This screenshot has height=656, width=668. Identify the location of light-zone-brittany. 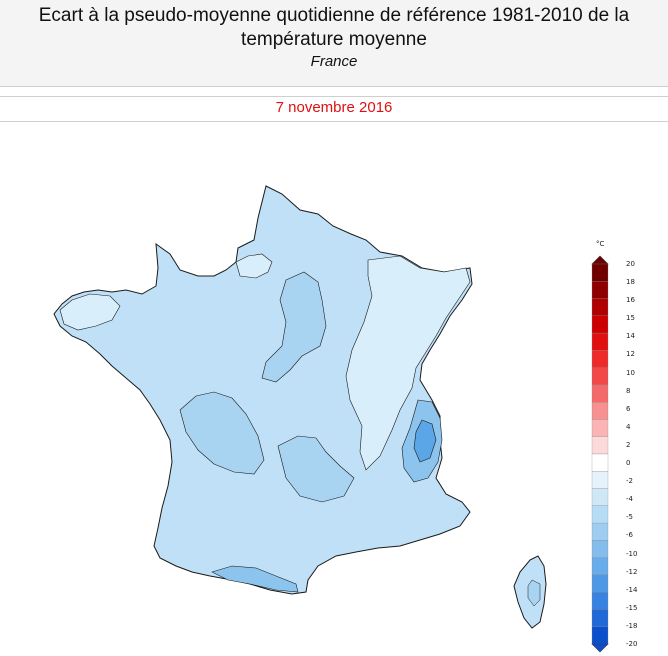
(90, 312).